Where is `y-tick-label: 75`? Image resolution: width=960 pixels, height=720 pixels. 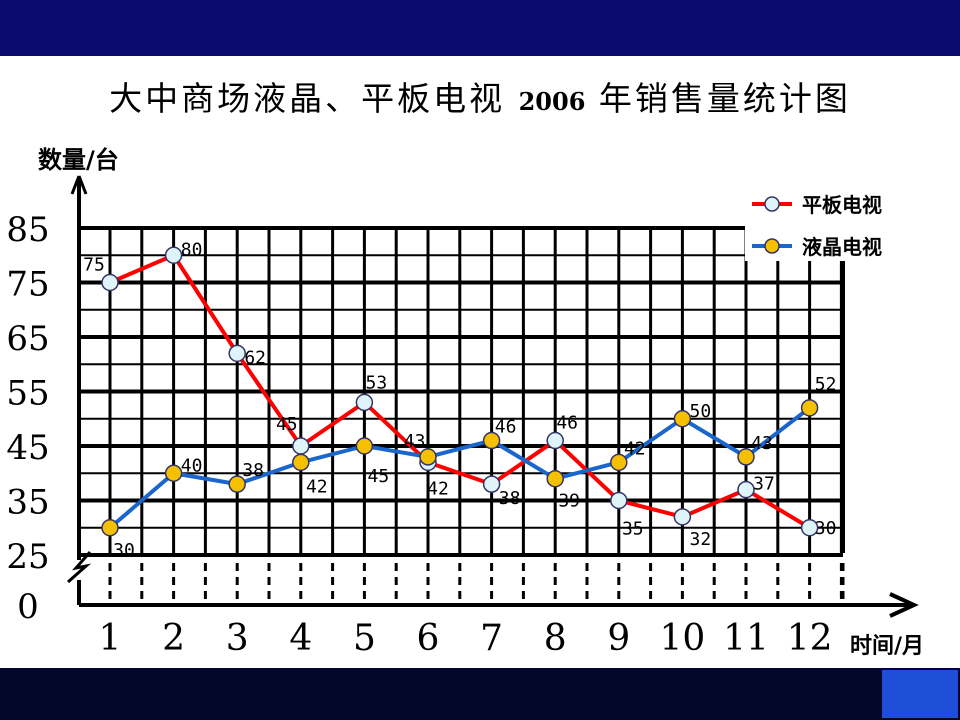
y-tick-label: 75 is located at coordinates (27, 285).